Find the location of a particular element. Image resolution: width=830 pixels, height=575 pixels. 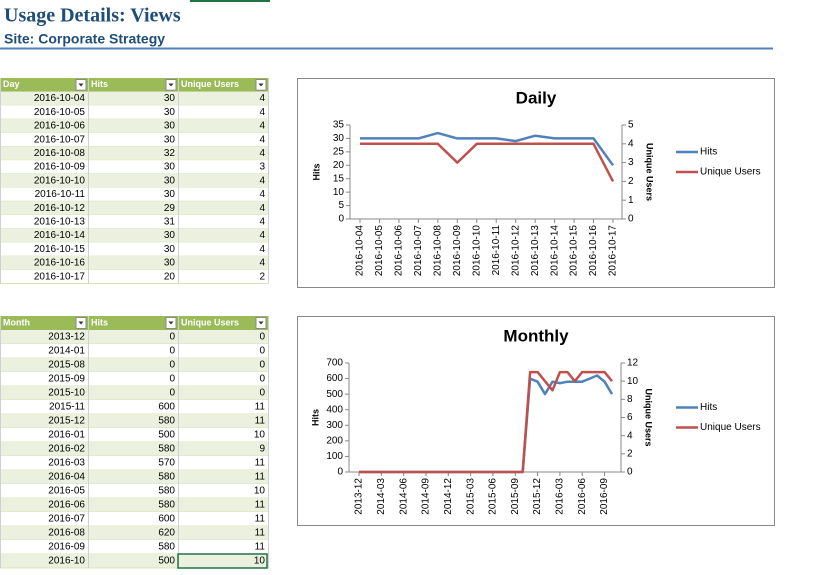

cell: 2016-10-11 is located at coordinates (60, 194).